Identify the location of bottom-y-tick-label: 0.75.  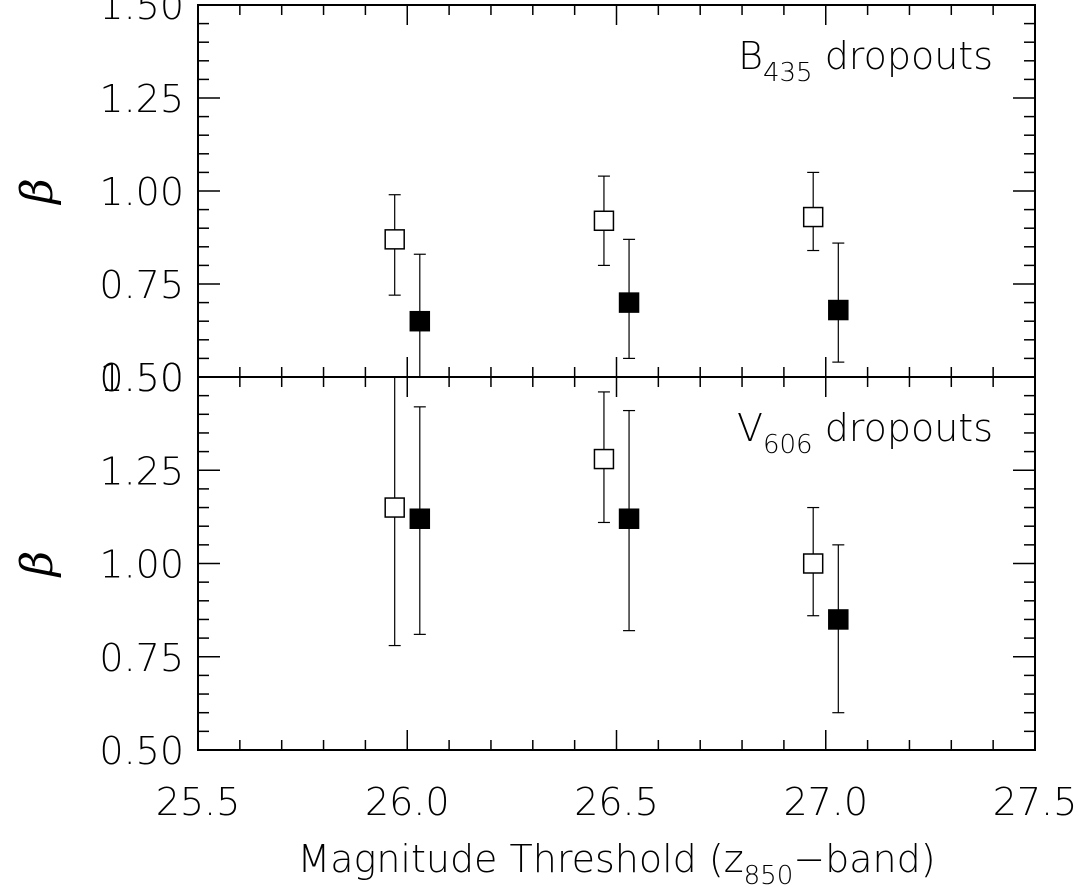
(141, 658).